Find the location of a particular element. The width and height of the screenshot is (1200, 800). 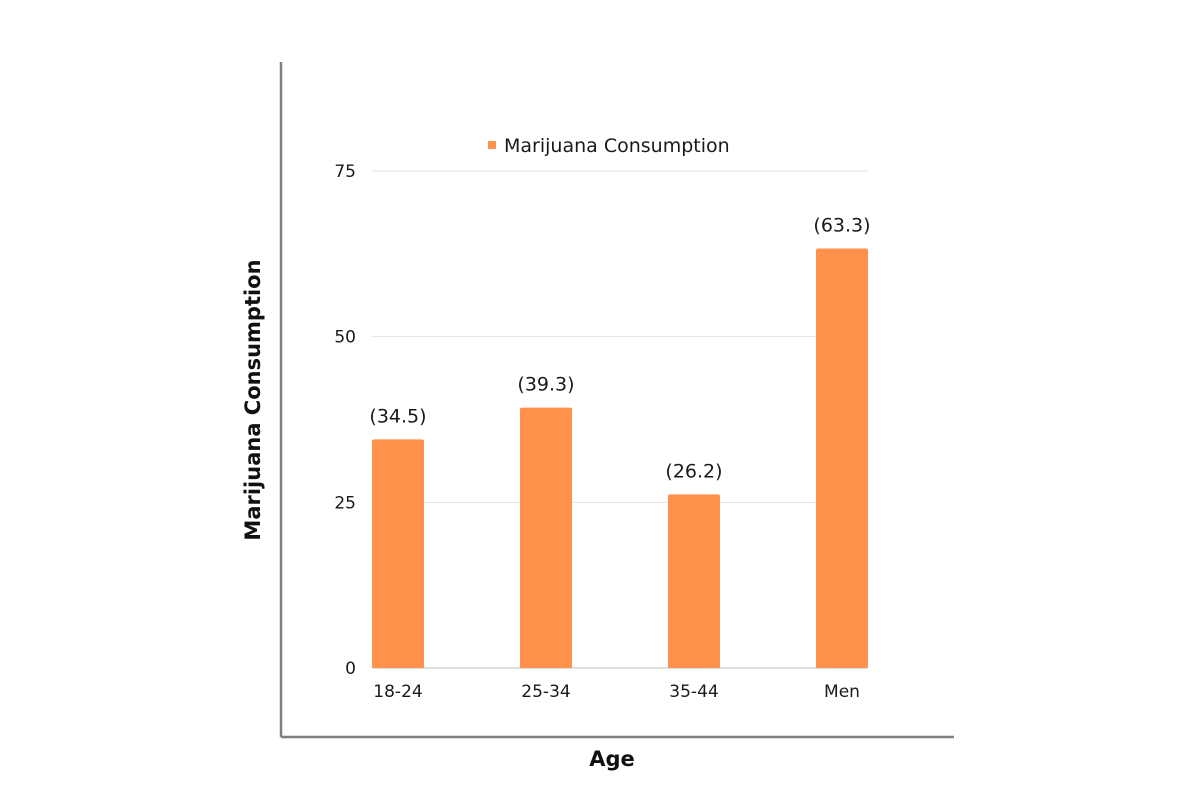

y-tick-label: 50 is located at coordinates (345, 338).